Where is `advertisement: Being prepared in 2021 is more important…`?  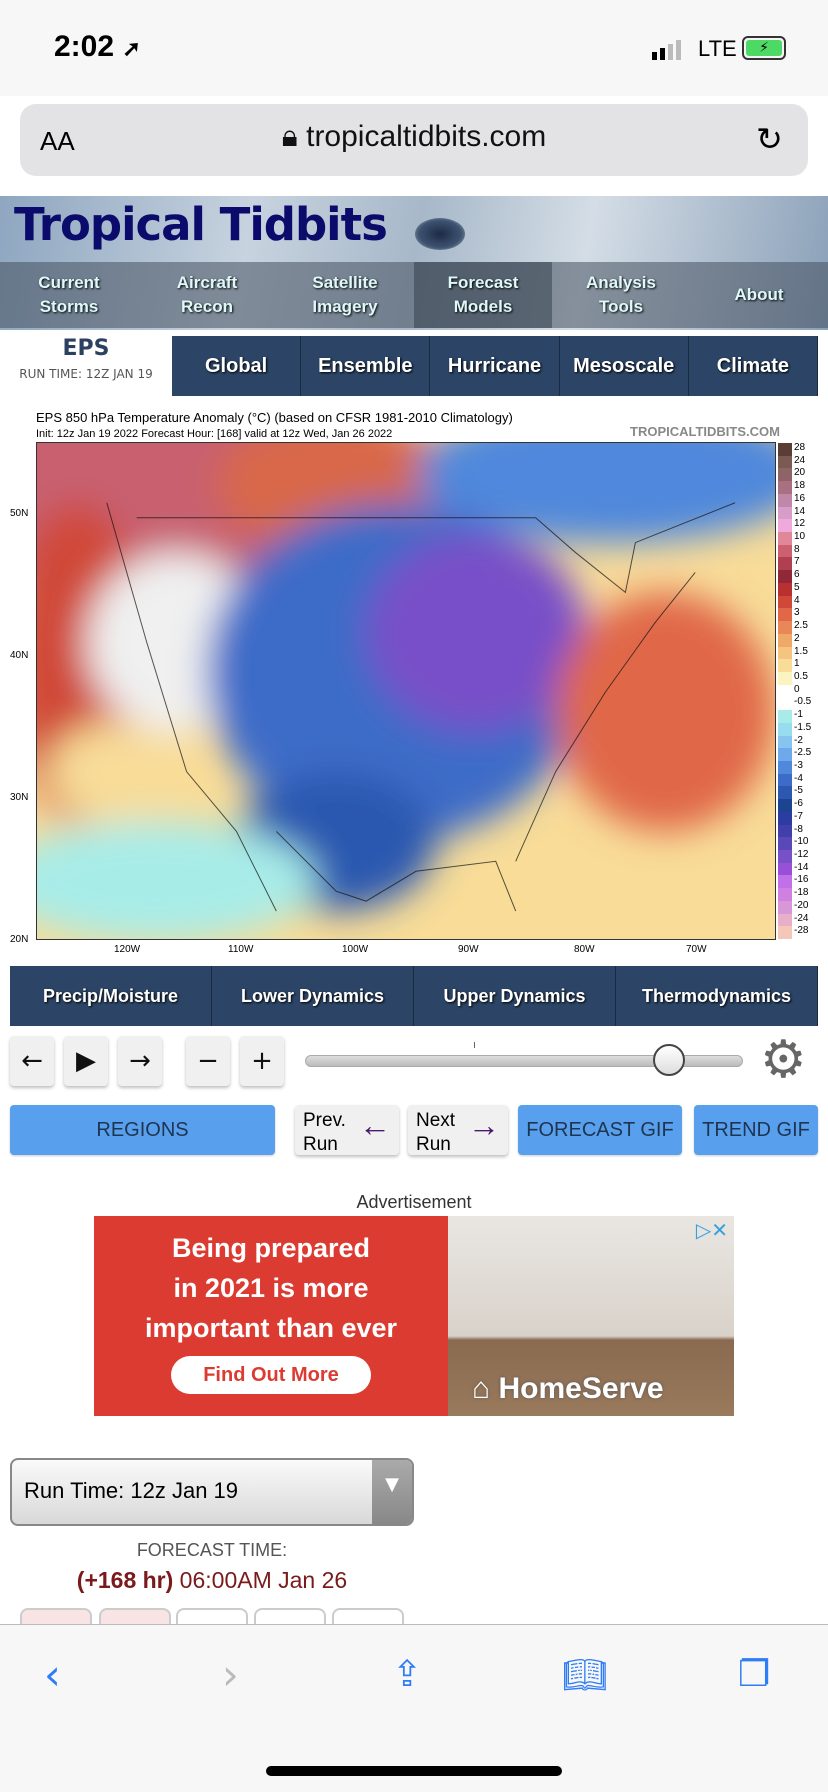
advertisement: Being prepared in 2021 is more important… is located at coordinates (414, 1316).